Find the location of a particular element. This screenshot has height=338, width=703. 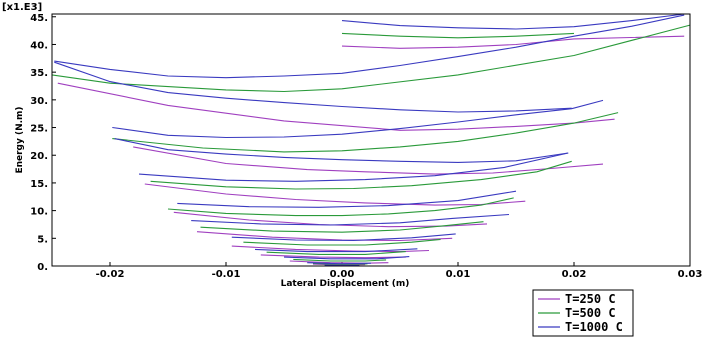

legend-label: T=1000 C is located at coordinates (594, 327).